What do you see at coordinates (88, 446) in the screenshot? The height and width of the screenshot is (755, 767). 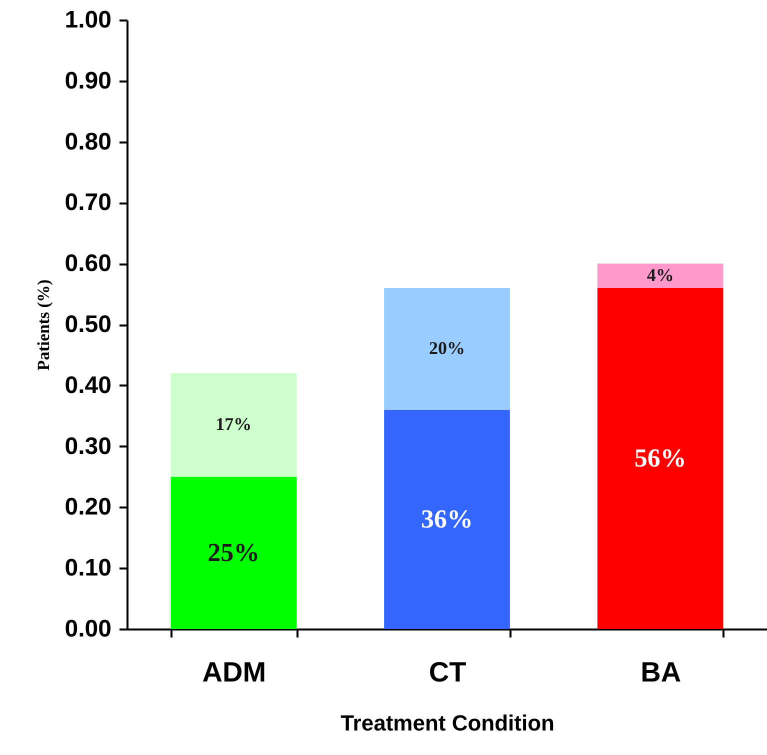 I see `y-tick-label: 0.30` at bounding box center [88, 446].